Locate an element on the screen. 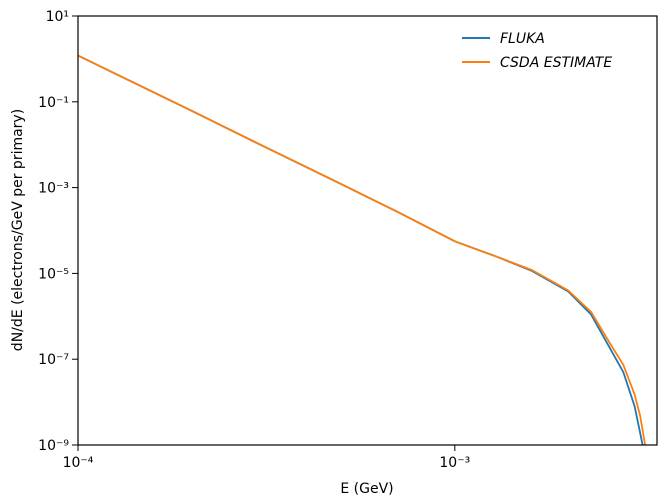 The height and width of the screenshot is (504, 666). x-tick-label: 10⁻³ is located at coordinates (454, 463).